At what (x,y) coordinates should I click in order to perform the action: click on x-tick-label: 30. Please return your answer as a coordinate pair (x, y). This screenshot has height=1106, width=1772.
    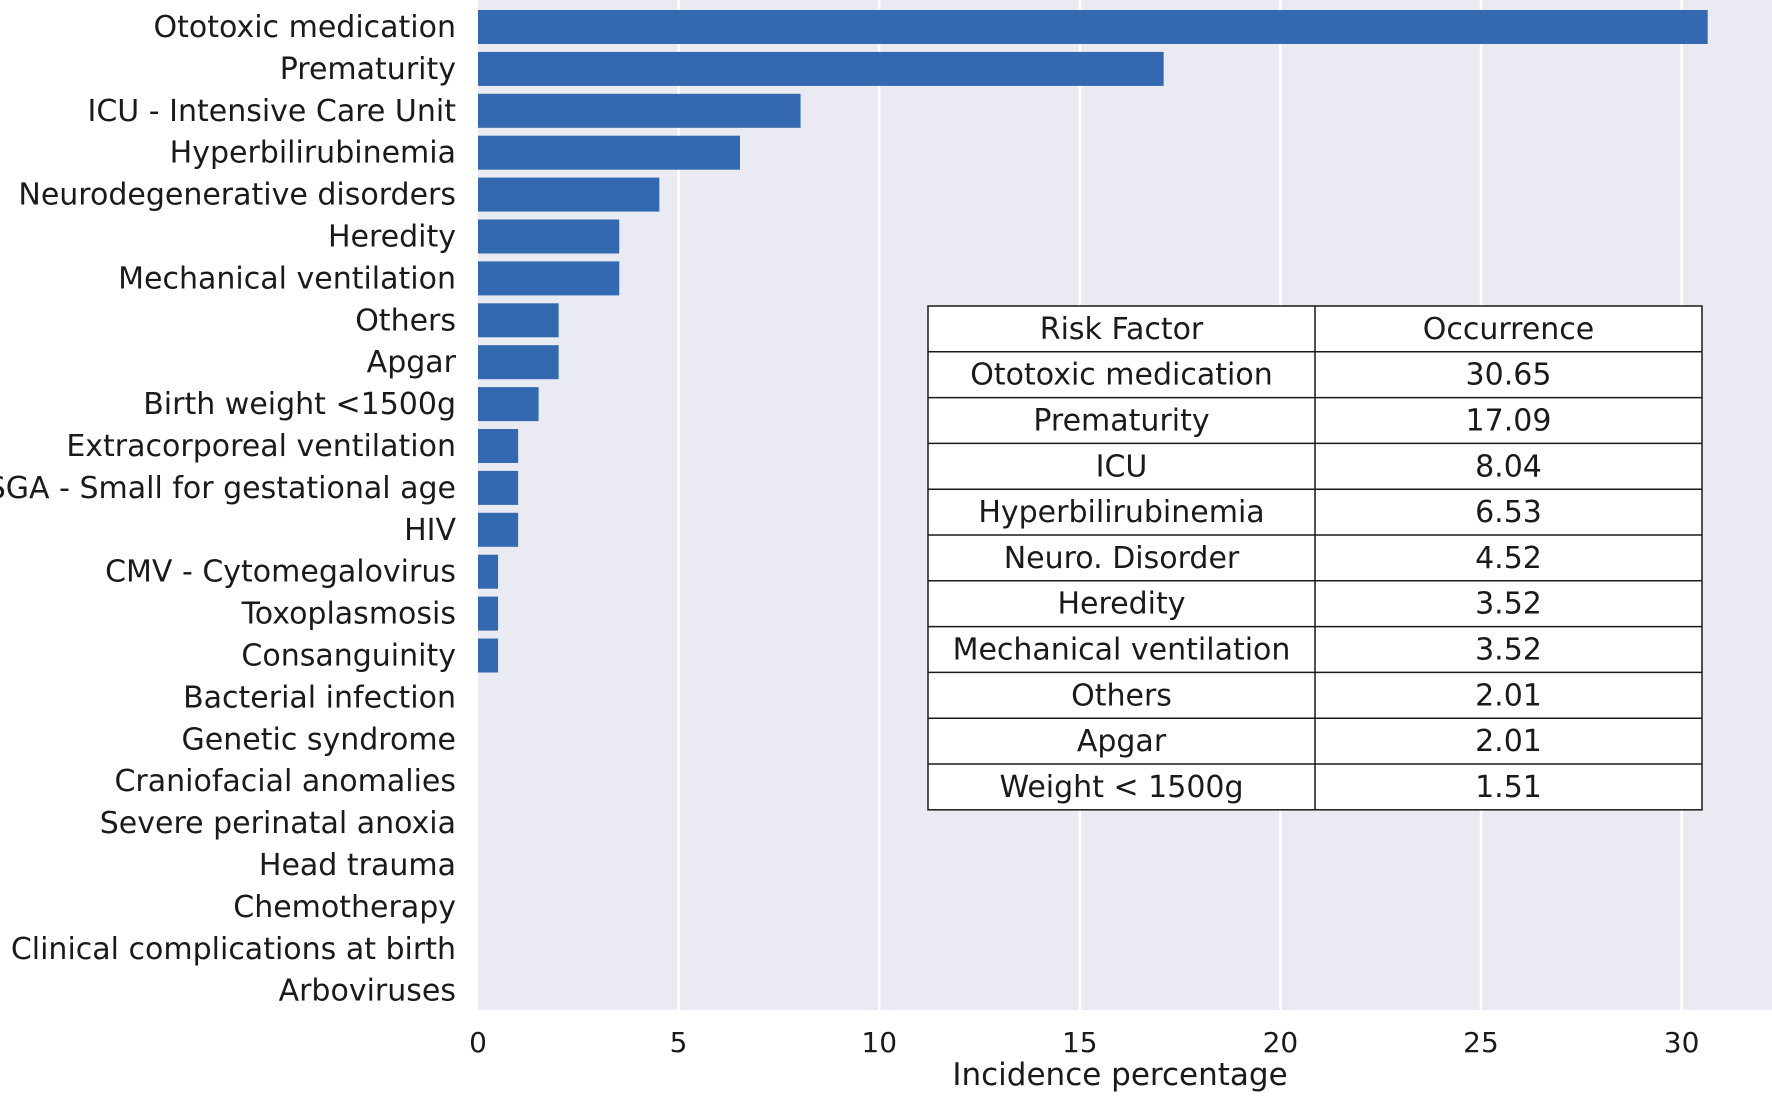
    Looking at the image, I should click on (1682, 1042).